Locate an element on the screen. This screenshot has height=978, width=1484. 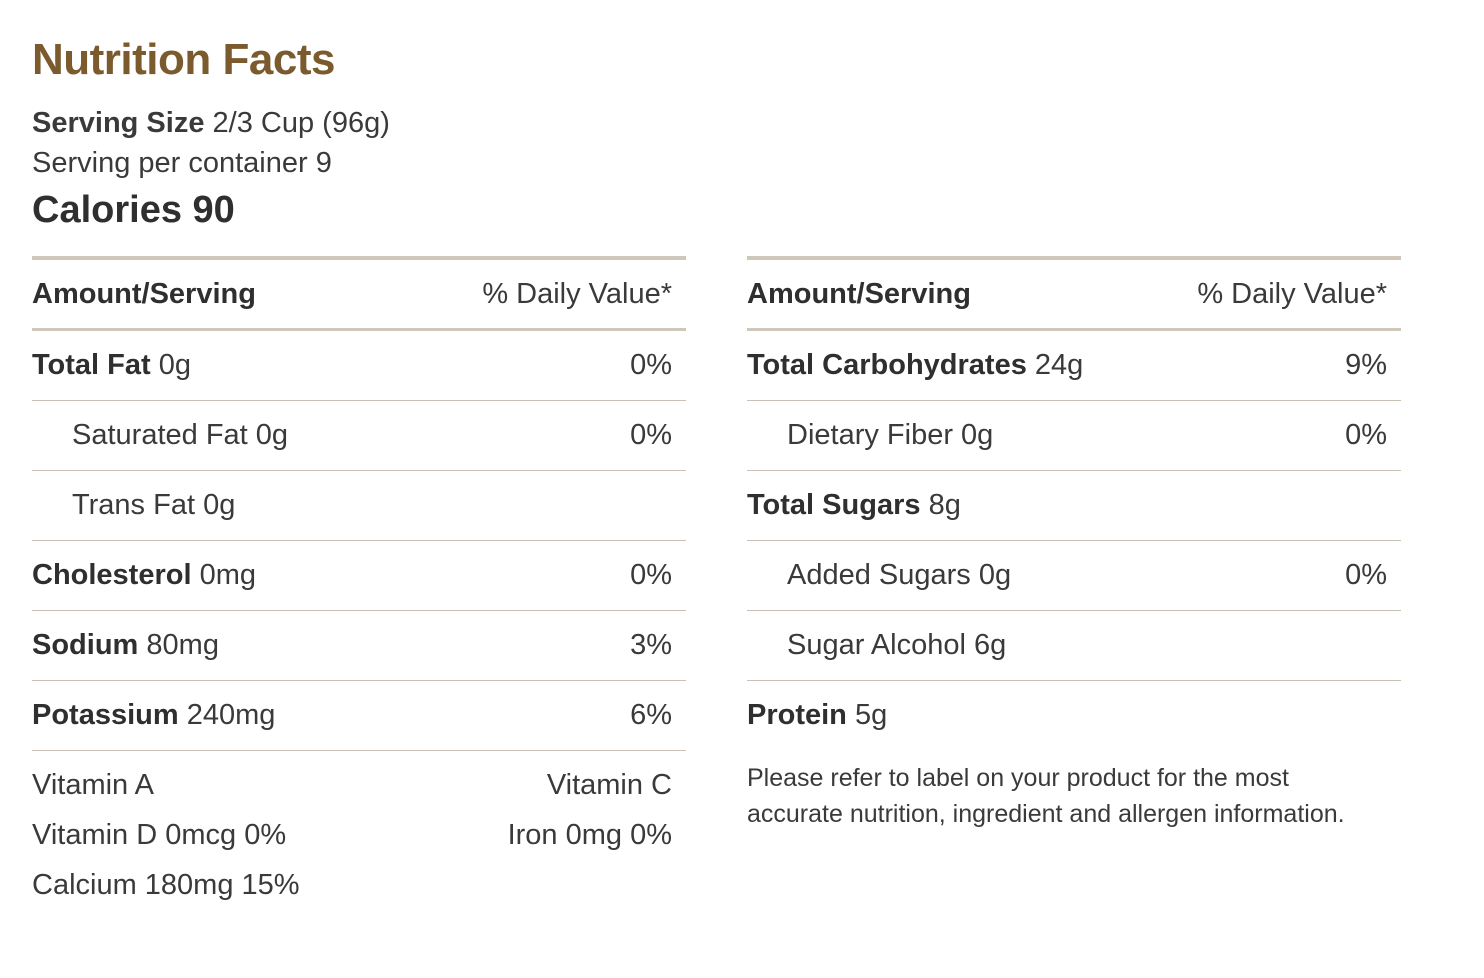
nutrient-row-dietary-fiber: Dietary Fiber 0g 0% is located at coordinates (1074, 436).